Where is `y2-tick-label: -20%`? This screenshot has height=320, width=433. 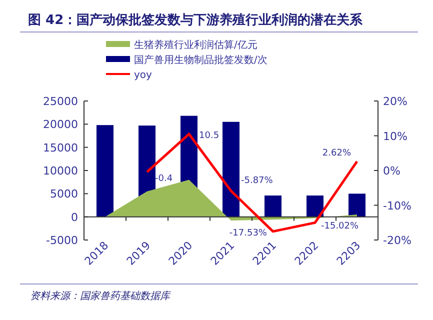 y2-tick-label: -20% is located at coordinates (397, 240).